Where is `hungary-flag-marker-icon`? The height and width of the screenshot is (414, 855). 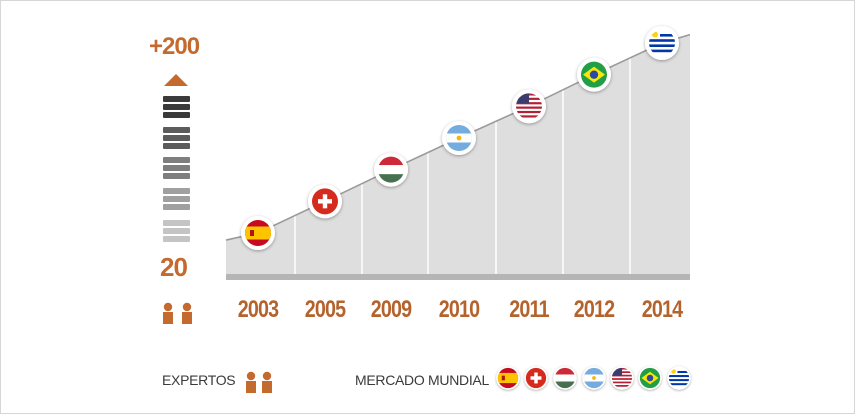 hungary-flag-marker-icon is located at coordinates (391, 169).